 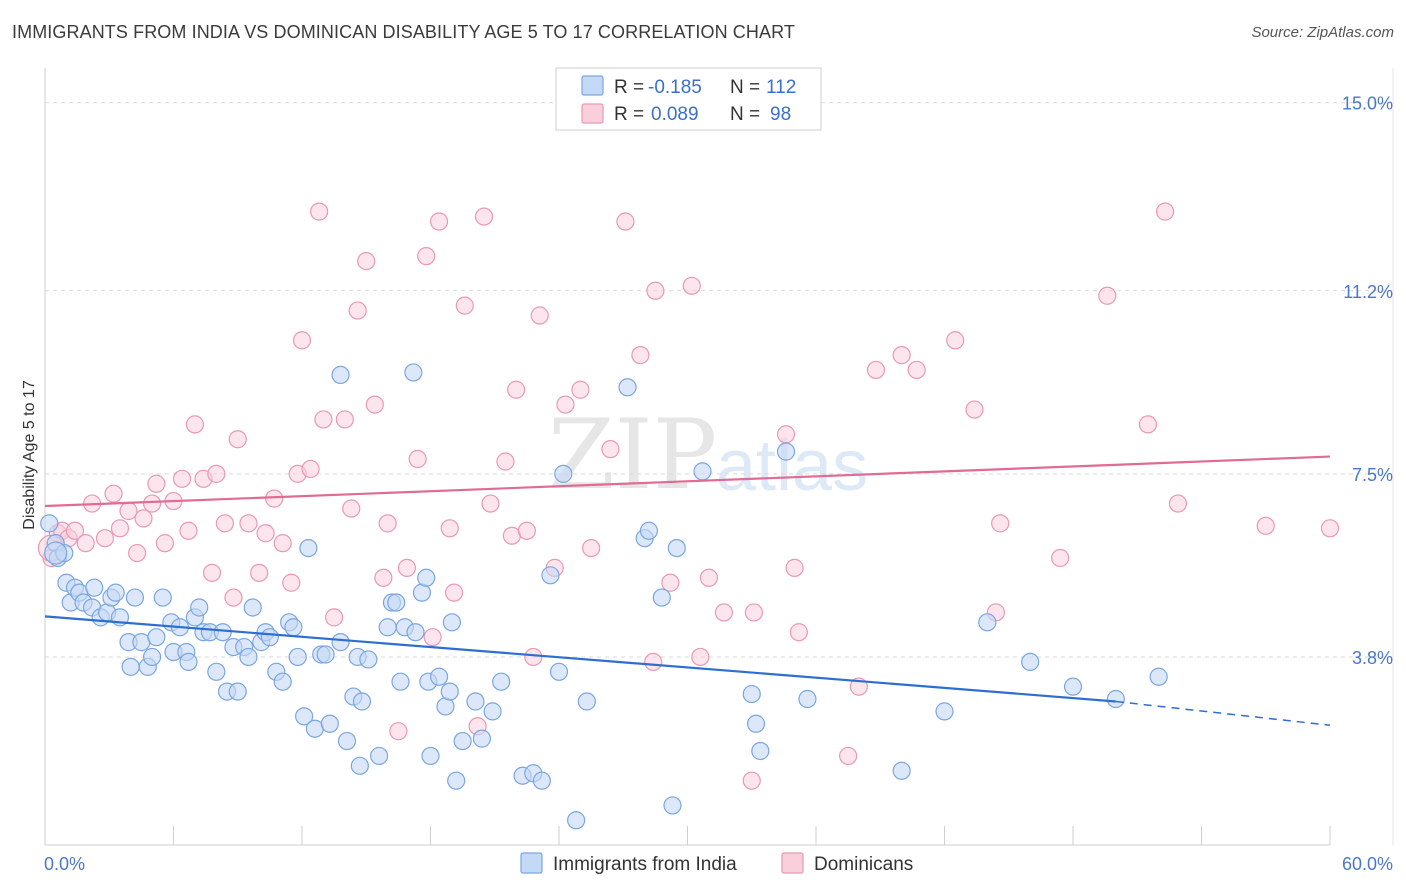 I want to click on x-tick-label-max: 60.0%, so click(x=1367, y=864).